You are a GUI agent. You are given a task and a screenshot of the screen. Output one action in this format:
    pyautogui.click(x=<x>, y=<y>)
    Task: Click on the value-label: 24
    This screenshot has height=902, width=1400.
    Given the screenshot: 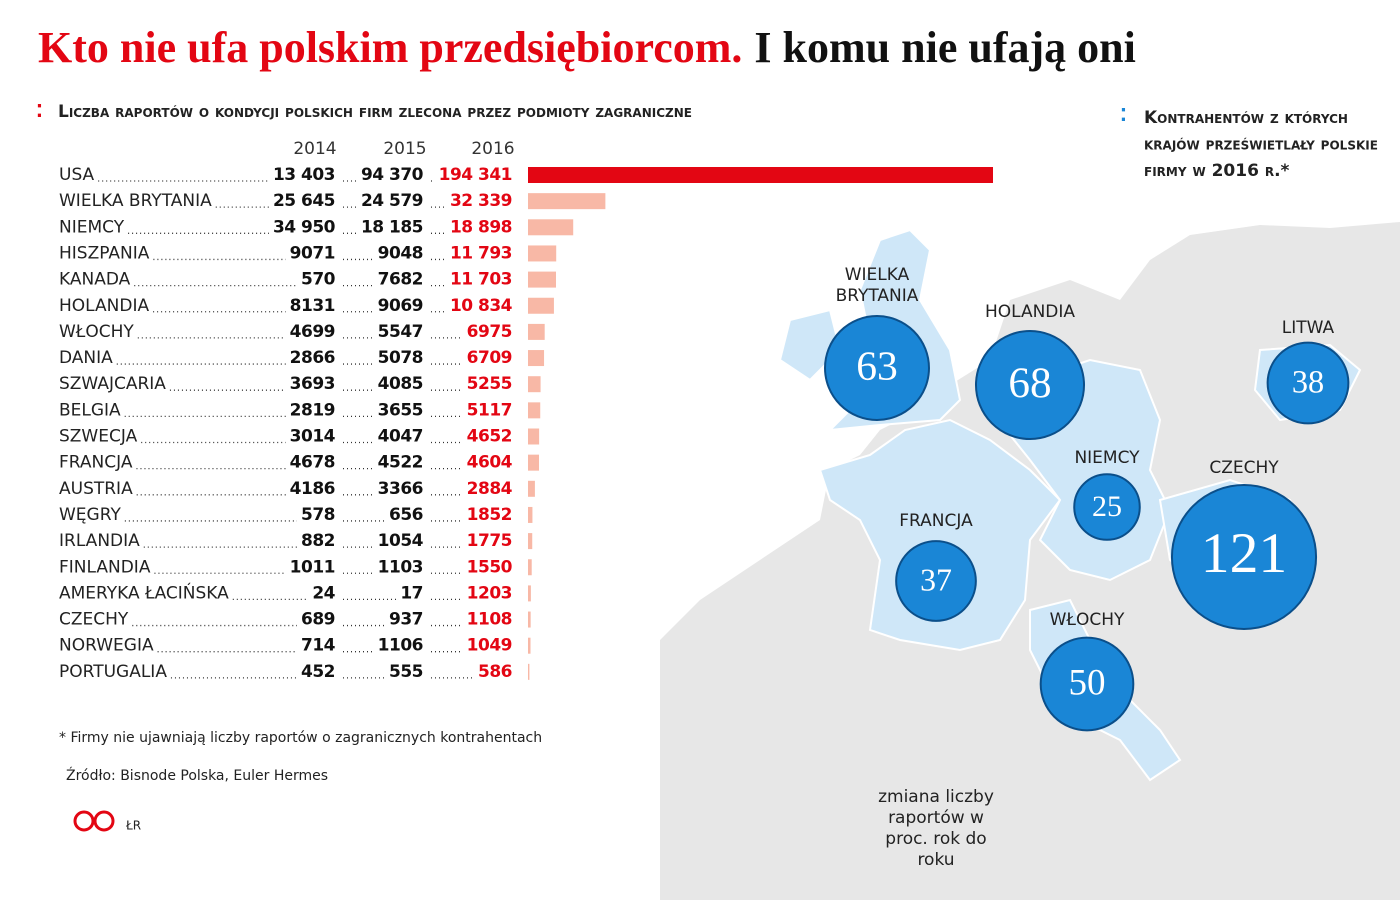 What is the action you would take?
    pyautogui.click(x=323, y=593)
    